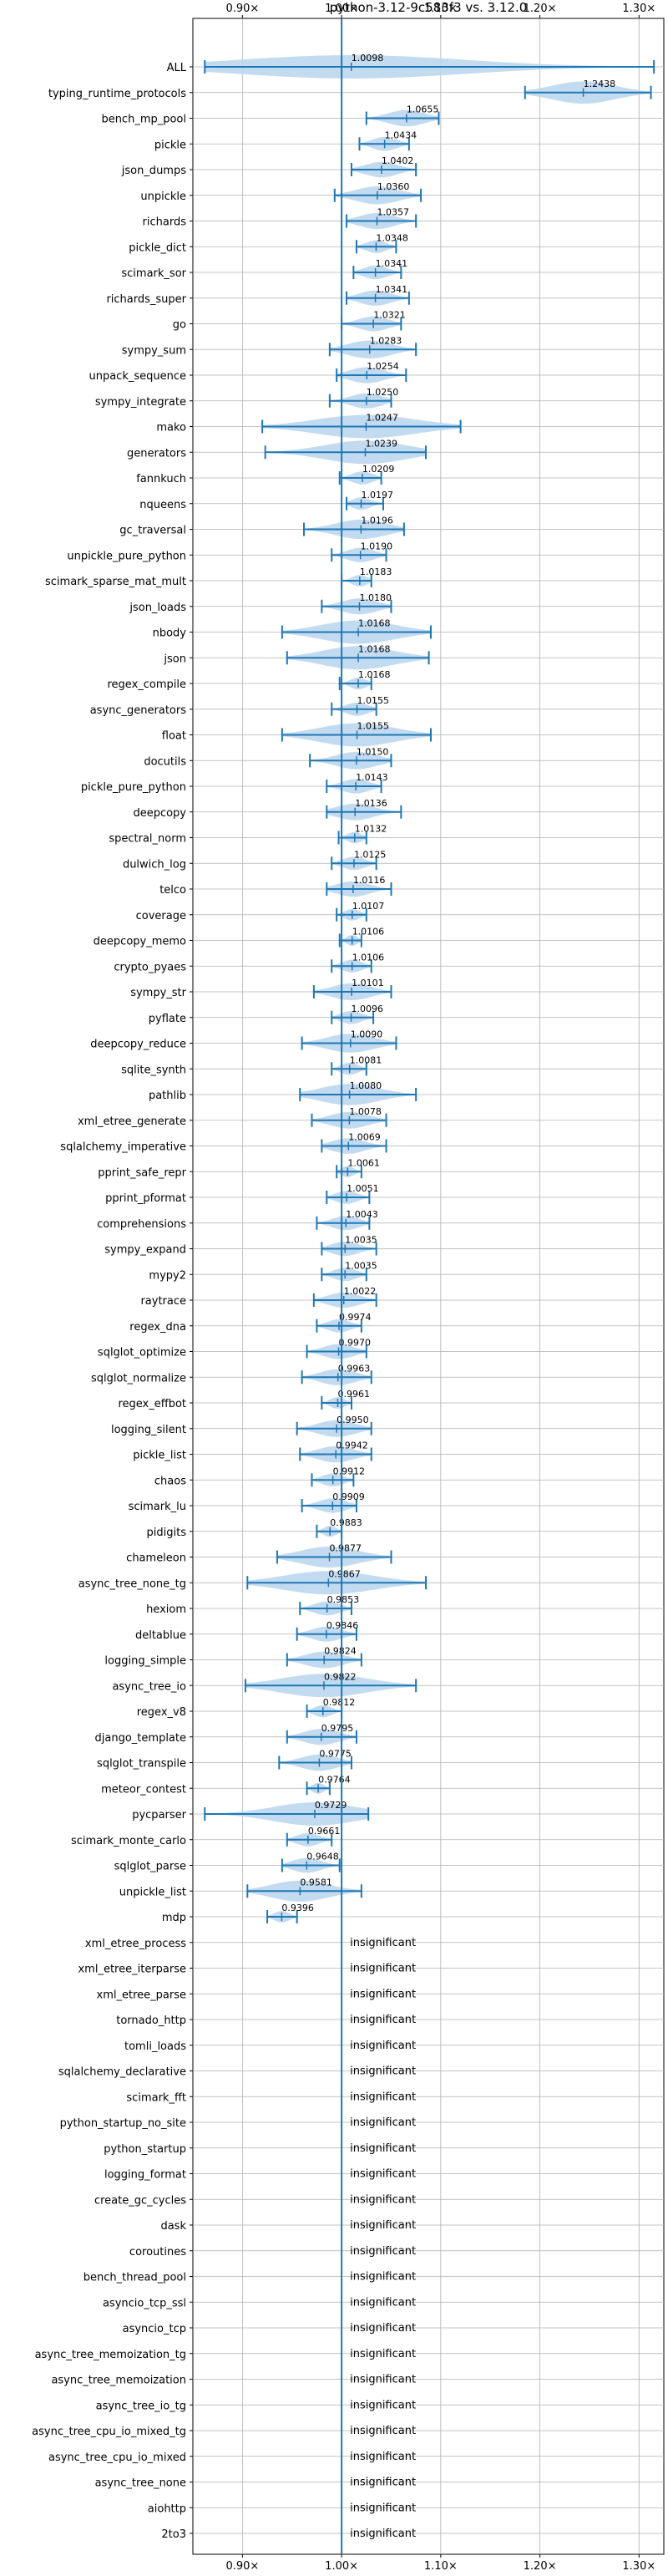  What do you see at coordinates (244, 1399) in the screenshot?
I see `benchmark-row: regex_effbot 0.9961` at bounding box center [244, 1399].